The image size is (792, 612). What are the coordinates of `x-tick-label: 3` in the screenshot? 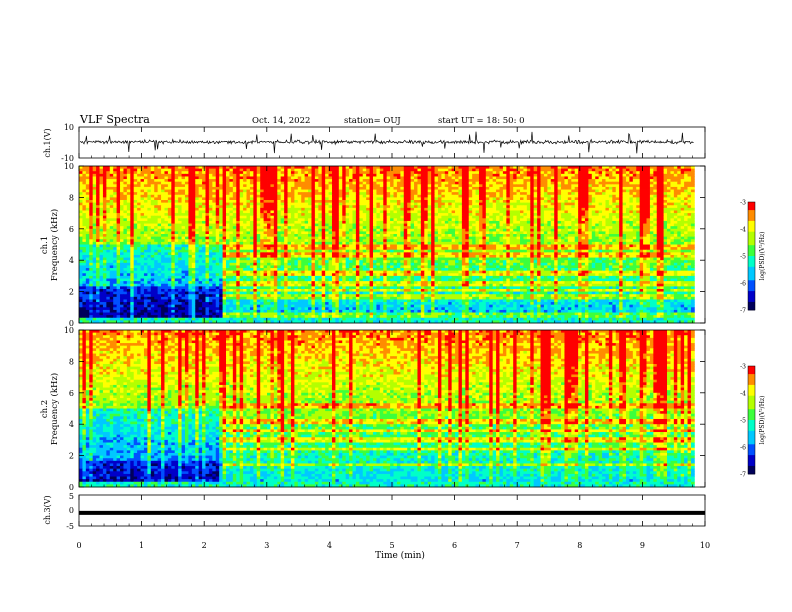 It's located at (266, 545).